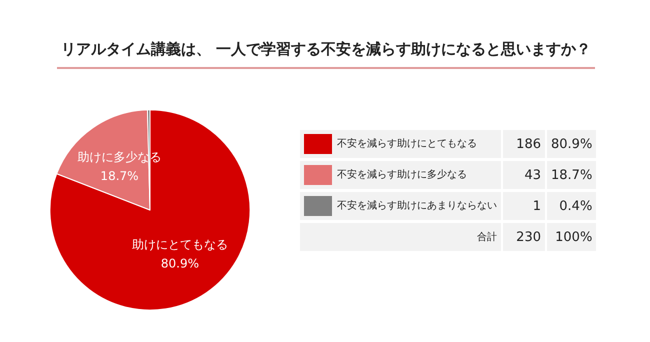  I want to click on text: 合計, so click(401, 237).